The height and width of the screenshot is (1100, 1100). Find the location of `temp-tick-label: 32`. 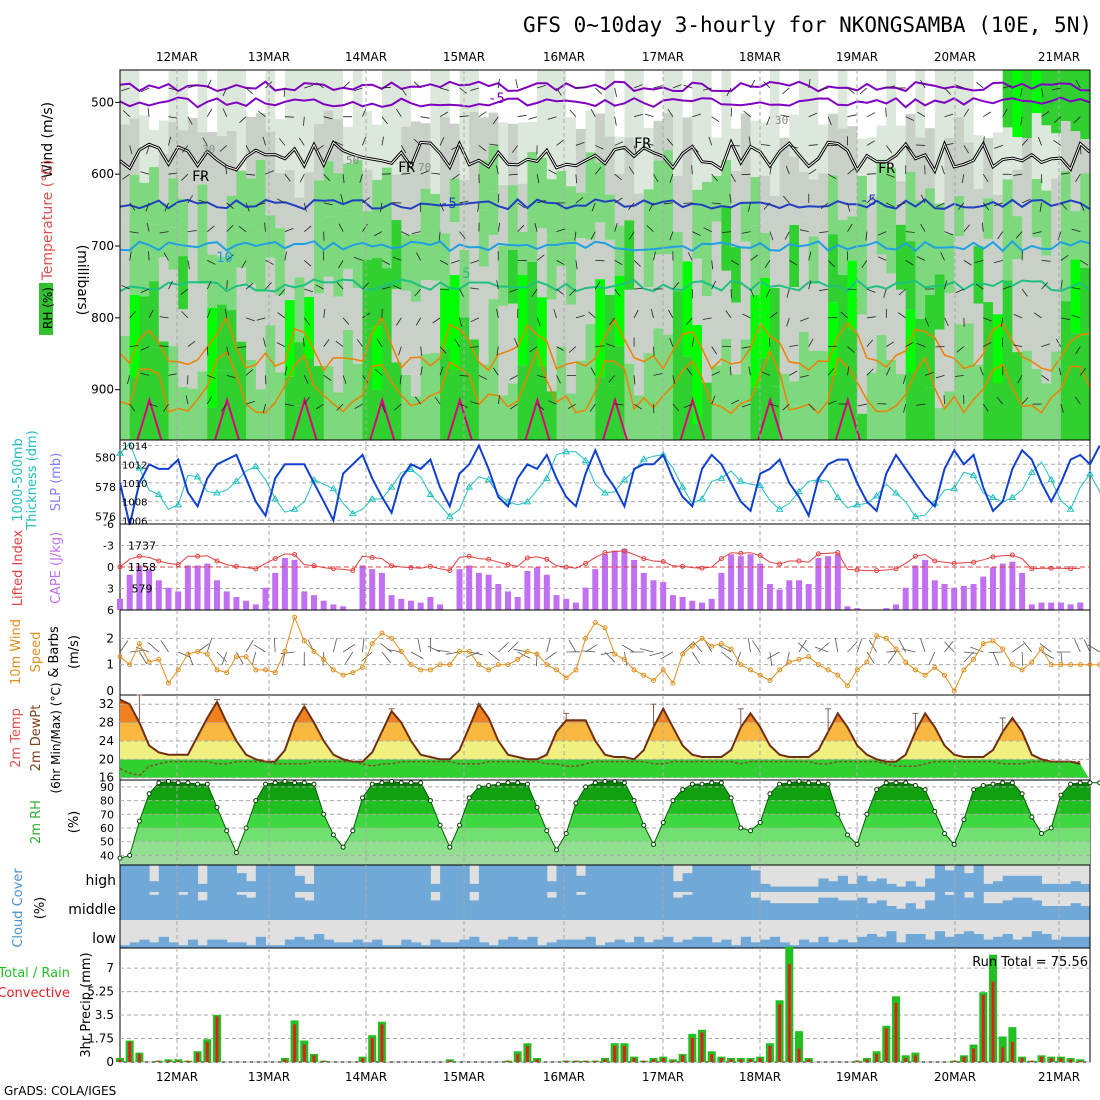

temp-tick-label: 32 is located at coordinates (106, 704).